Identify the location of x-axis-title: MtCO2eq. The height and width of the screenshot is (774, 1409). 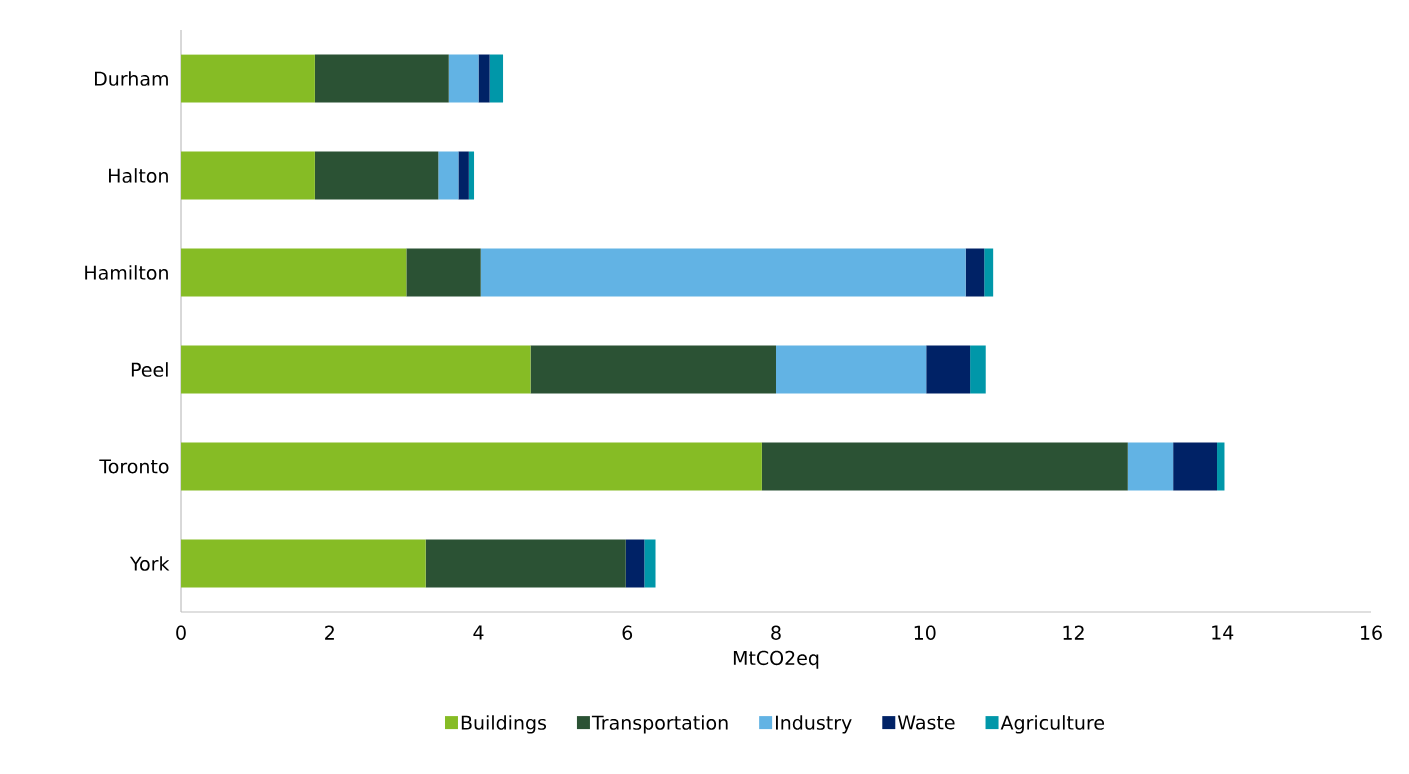
(776, 659).